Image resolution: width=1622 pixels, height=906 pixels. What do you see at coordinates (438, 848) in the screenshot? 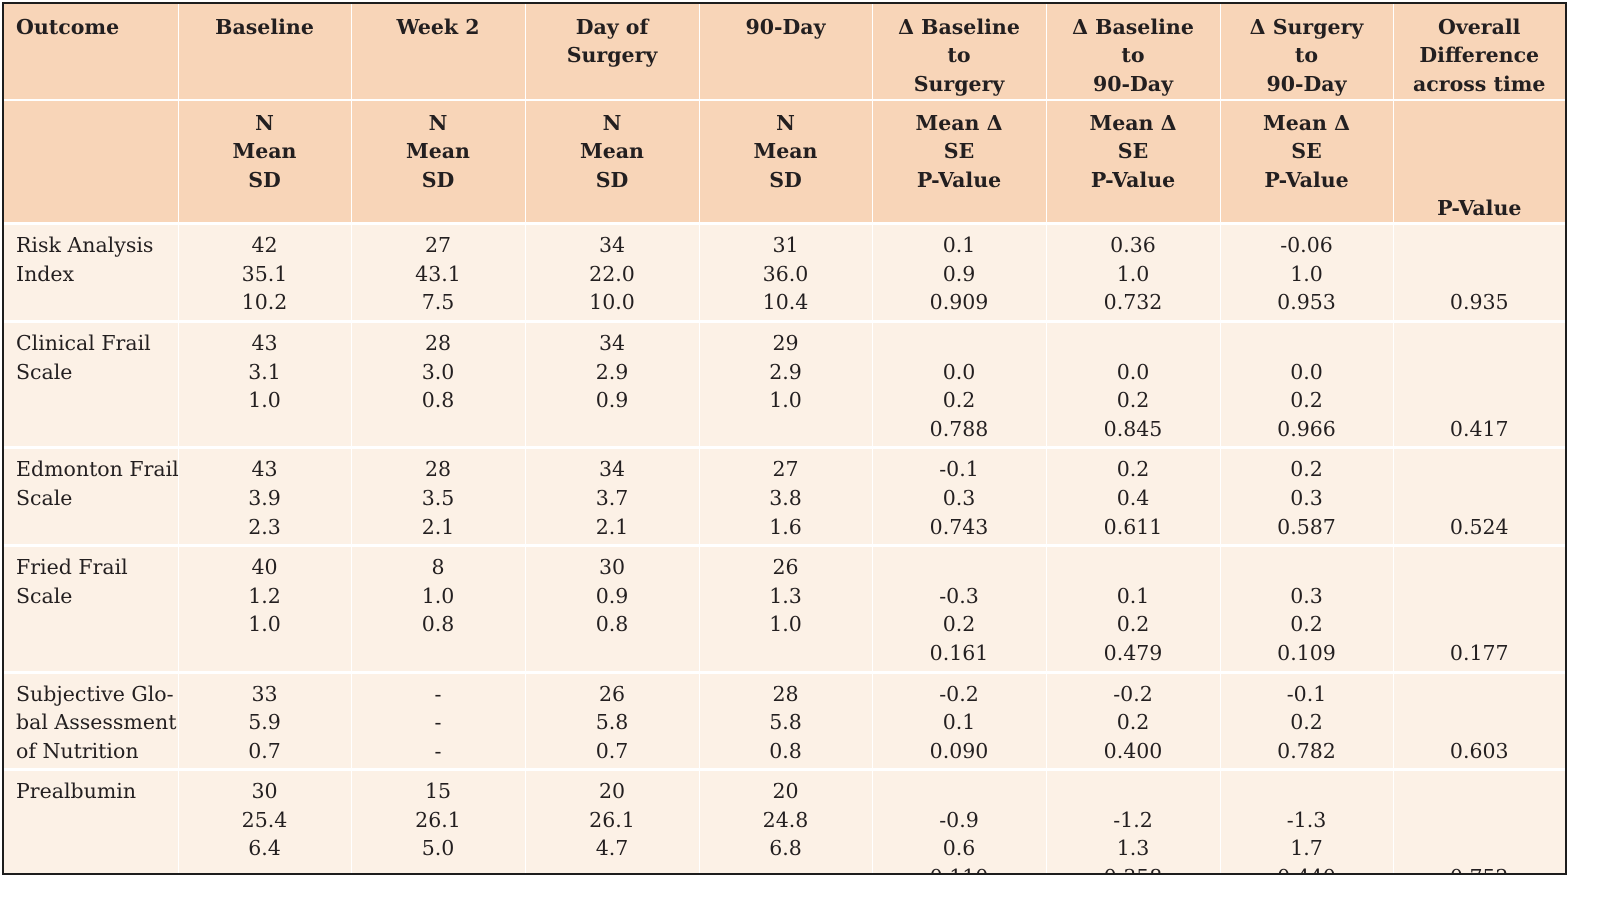
I see `cell-value: 5.0` at bounding box center [438, 848].